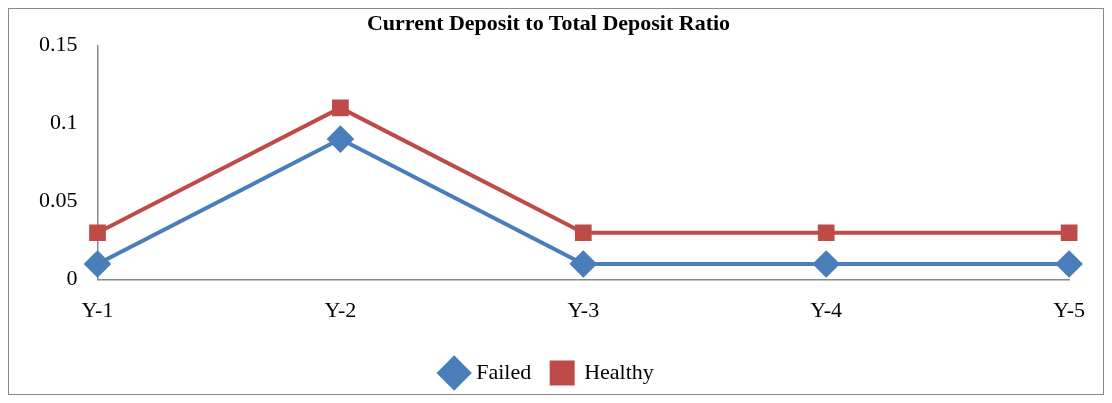 This screenshot has height=403, width=1112. Describe the element at coordinates (583, 309) in the screenshot. I see `x-tick-label: Y-3` at that location.